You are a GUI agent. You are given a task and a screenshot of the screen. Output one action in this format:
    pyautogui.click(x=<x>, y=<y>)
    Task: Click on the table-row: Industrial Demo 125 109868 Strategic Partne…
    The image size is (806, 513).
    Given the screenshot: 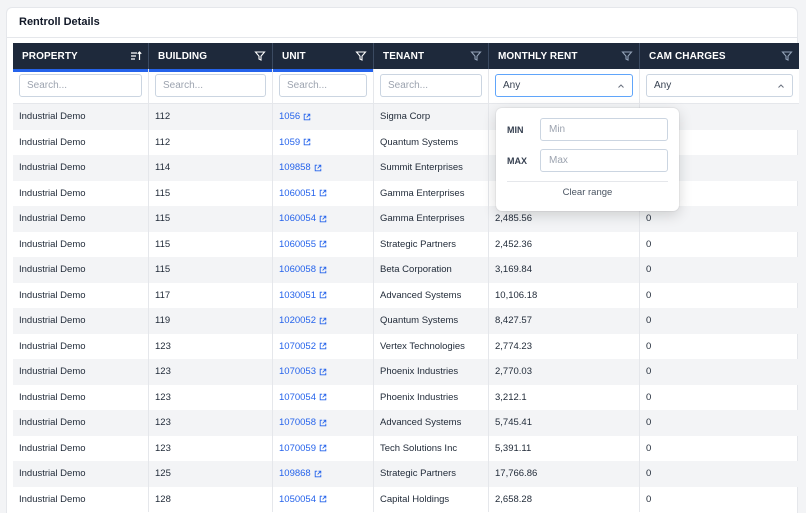 What is the action you would take?
    pyautogui.click(x=406, y=474)
    